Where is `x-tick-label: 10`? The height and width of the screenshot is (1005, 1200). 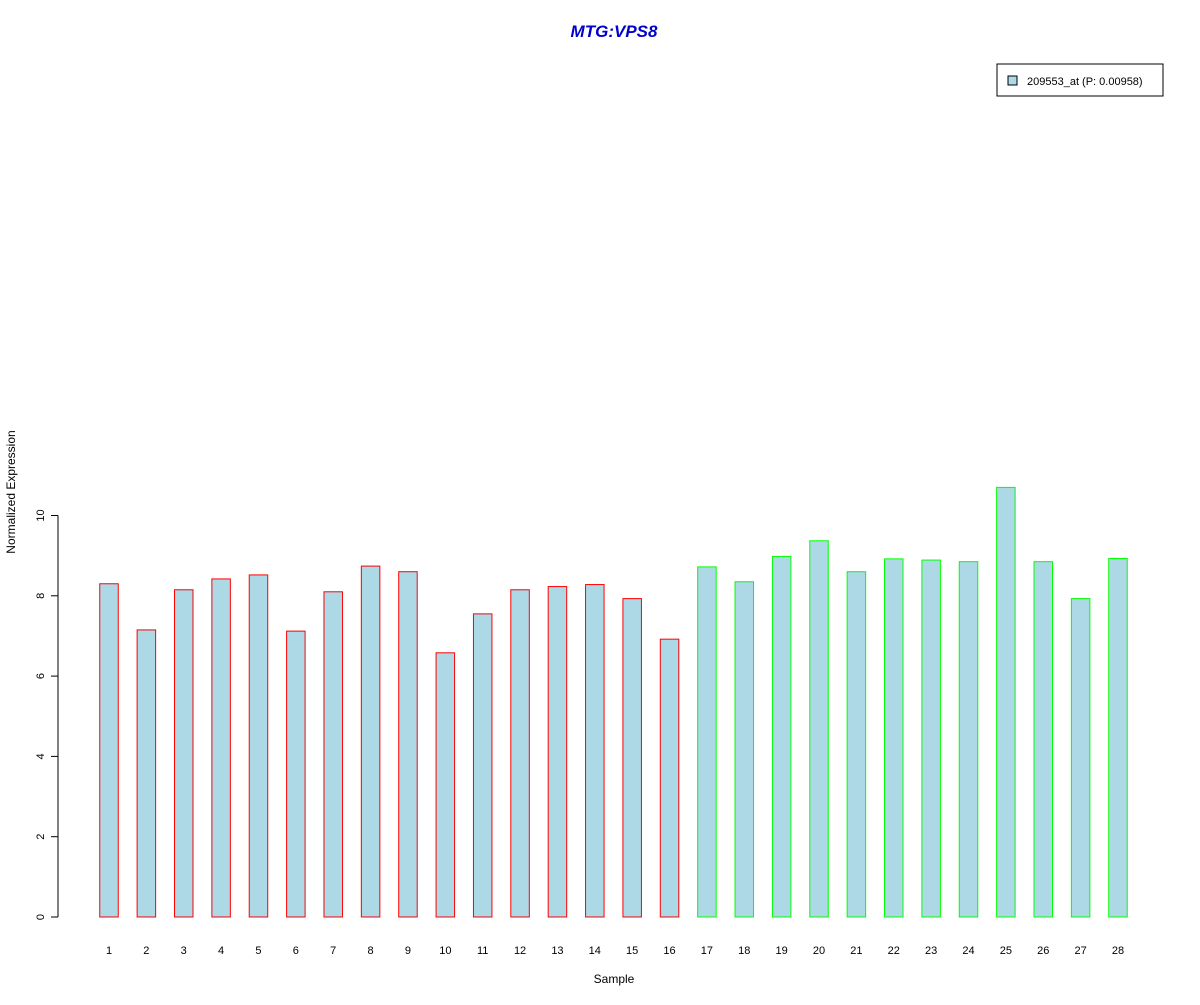
x-tick-label: 10 is located at coordinates (445, 951).